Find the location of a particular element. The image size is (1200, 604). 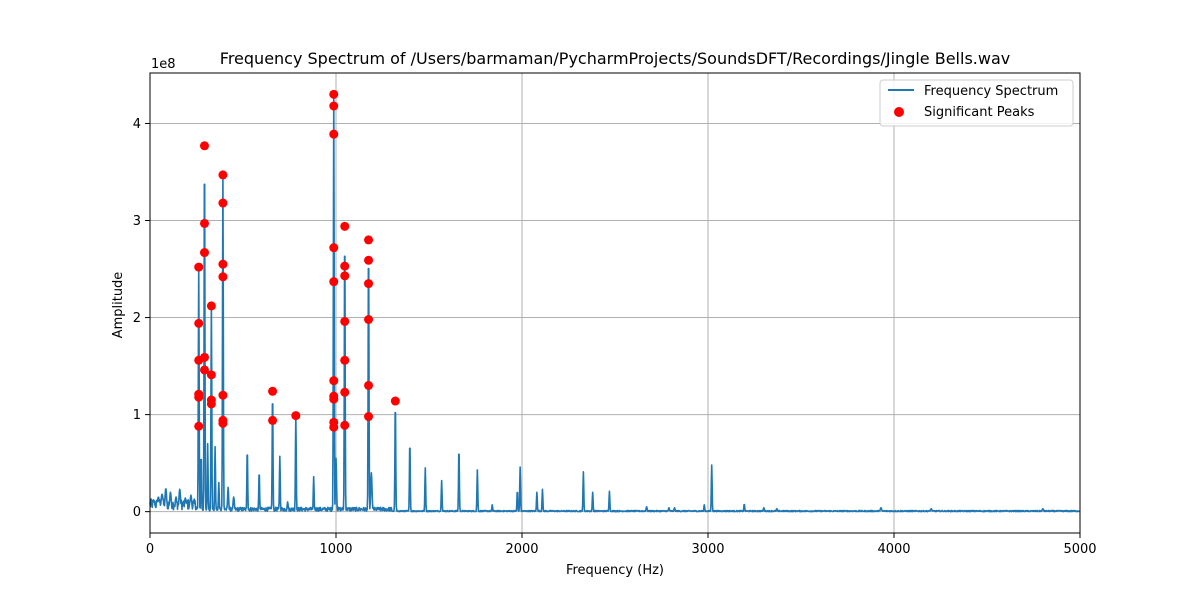

x-axis-label: Frequency (Hz) is located at coordinates (615, 570).